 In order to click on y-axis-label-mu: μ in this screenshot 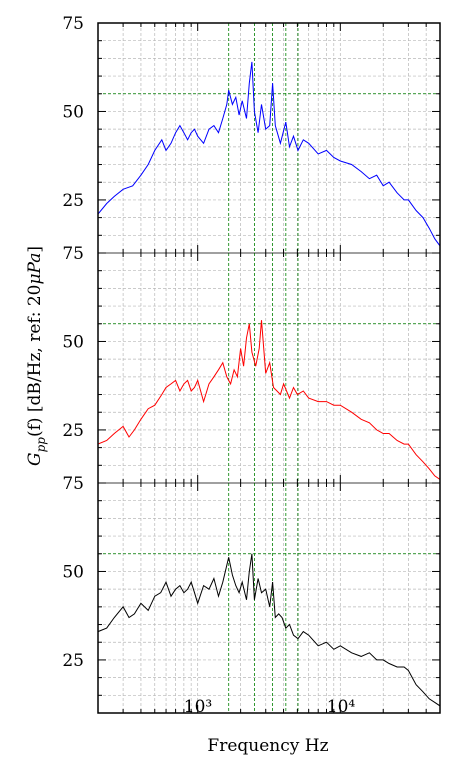, I will do `click(35, 278)`.